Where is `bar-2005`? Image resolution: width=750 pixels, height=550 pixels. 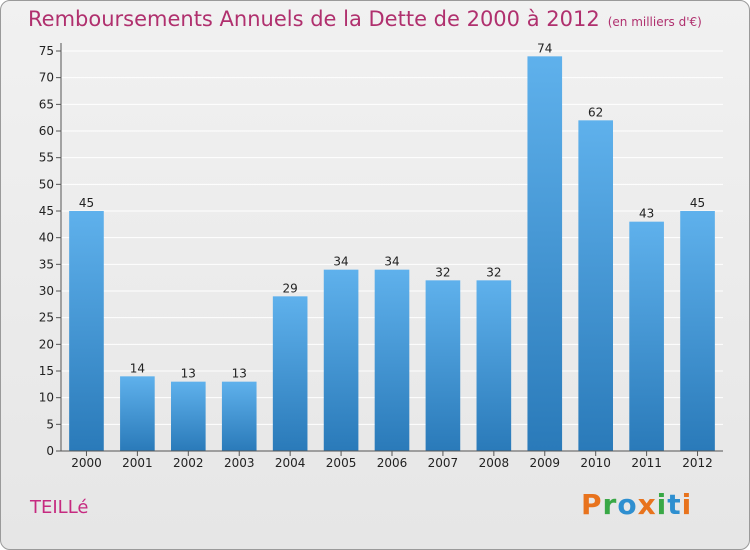
bar-2005 is located at coordinates (341, 360).